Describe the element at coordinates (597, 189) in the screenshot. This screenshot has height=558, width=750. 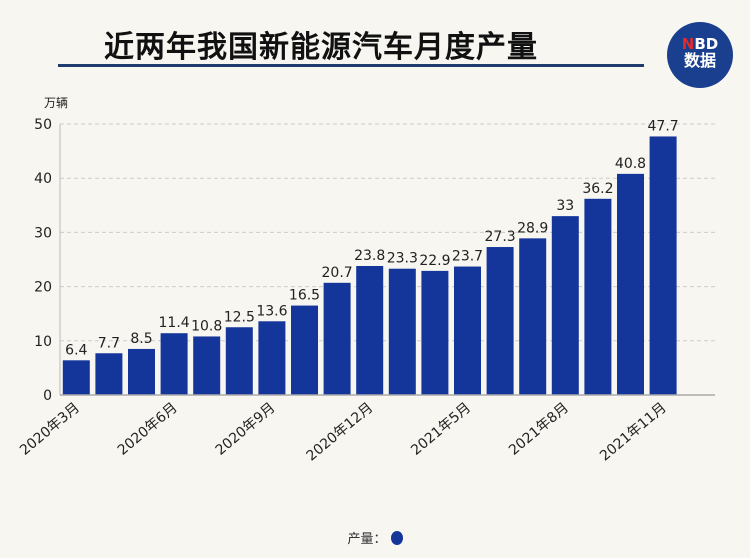
I see `data-label: 36.2` at that location.